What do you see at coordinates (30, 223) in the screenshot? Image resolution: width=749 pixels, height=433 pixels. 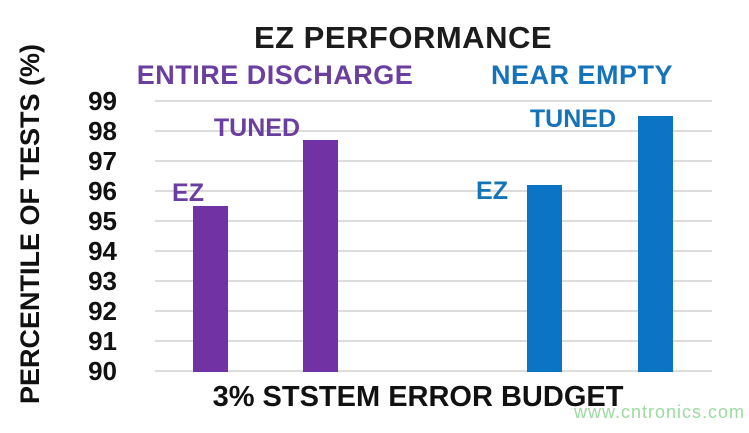 I see `y-axis-title: PERCENTILE OF TESTS (%)` at bounding box center [30, 223].